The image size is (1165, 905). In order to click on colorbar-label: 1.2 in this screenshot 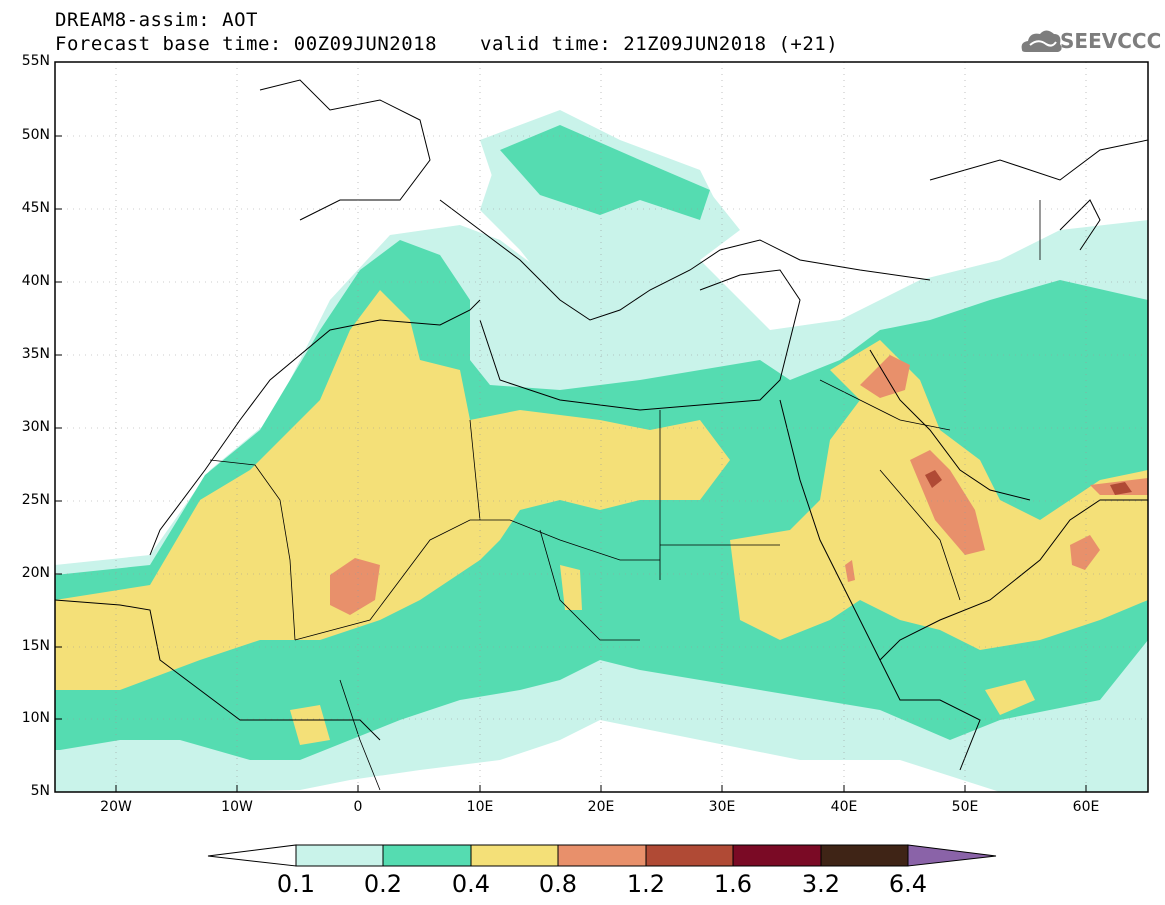, I will do `click(646, 884)`.